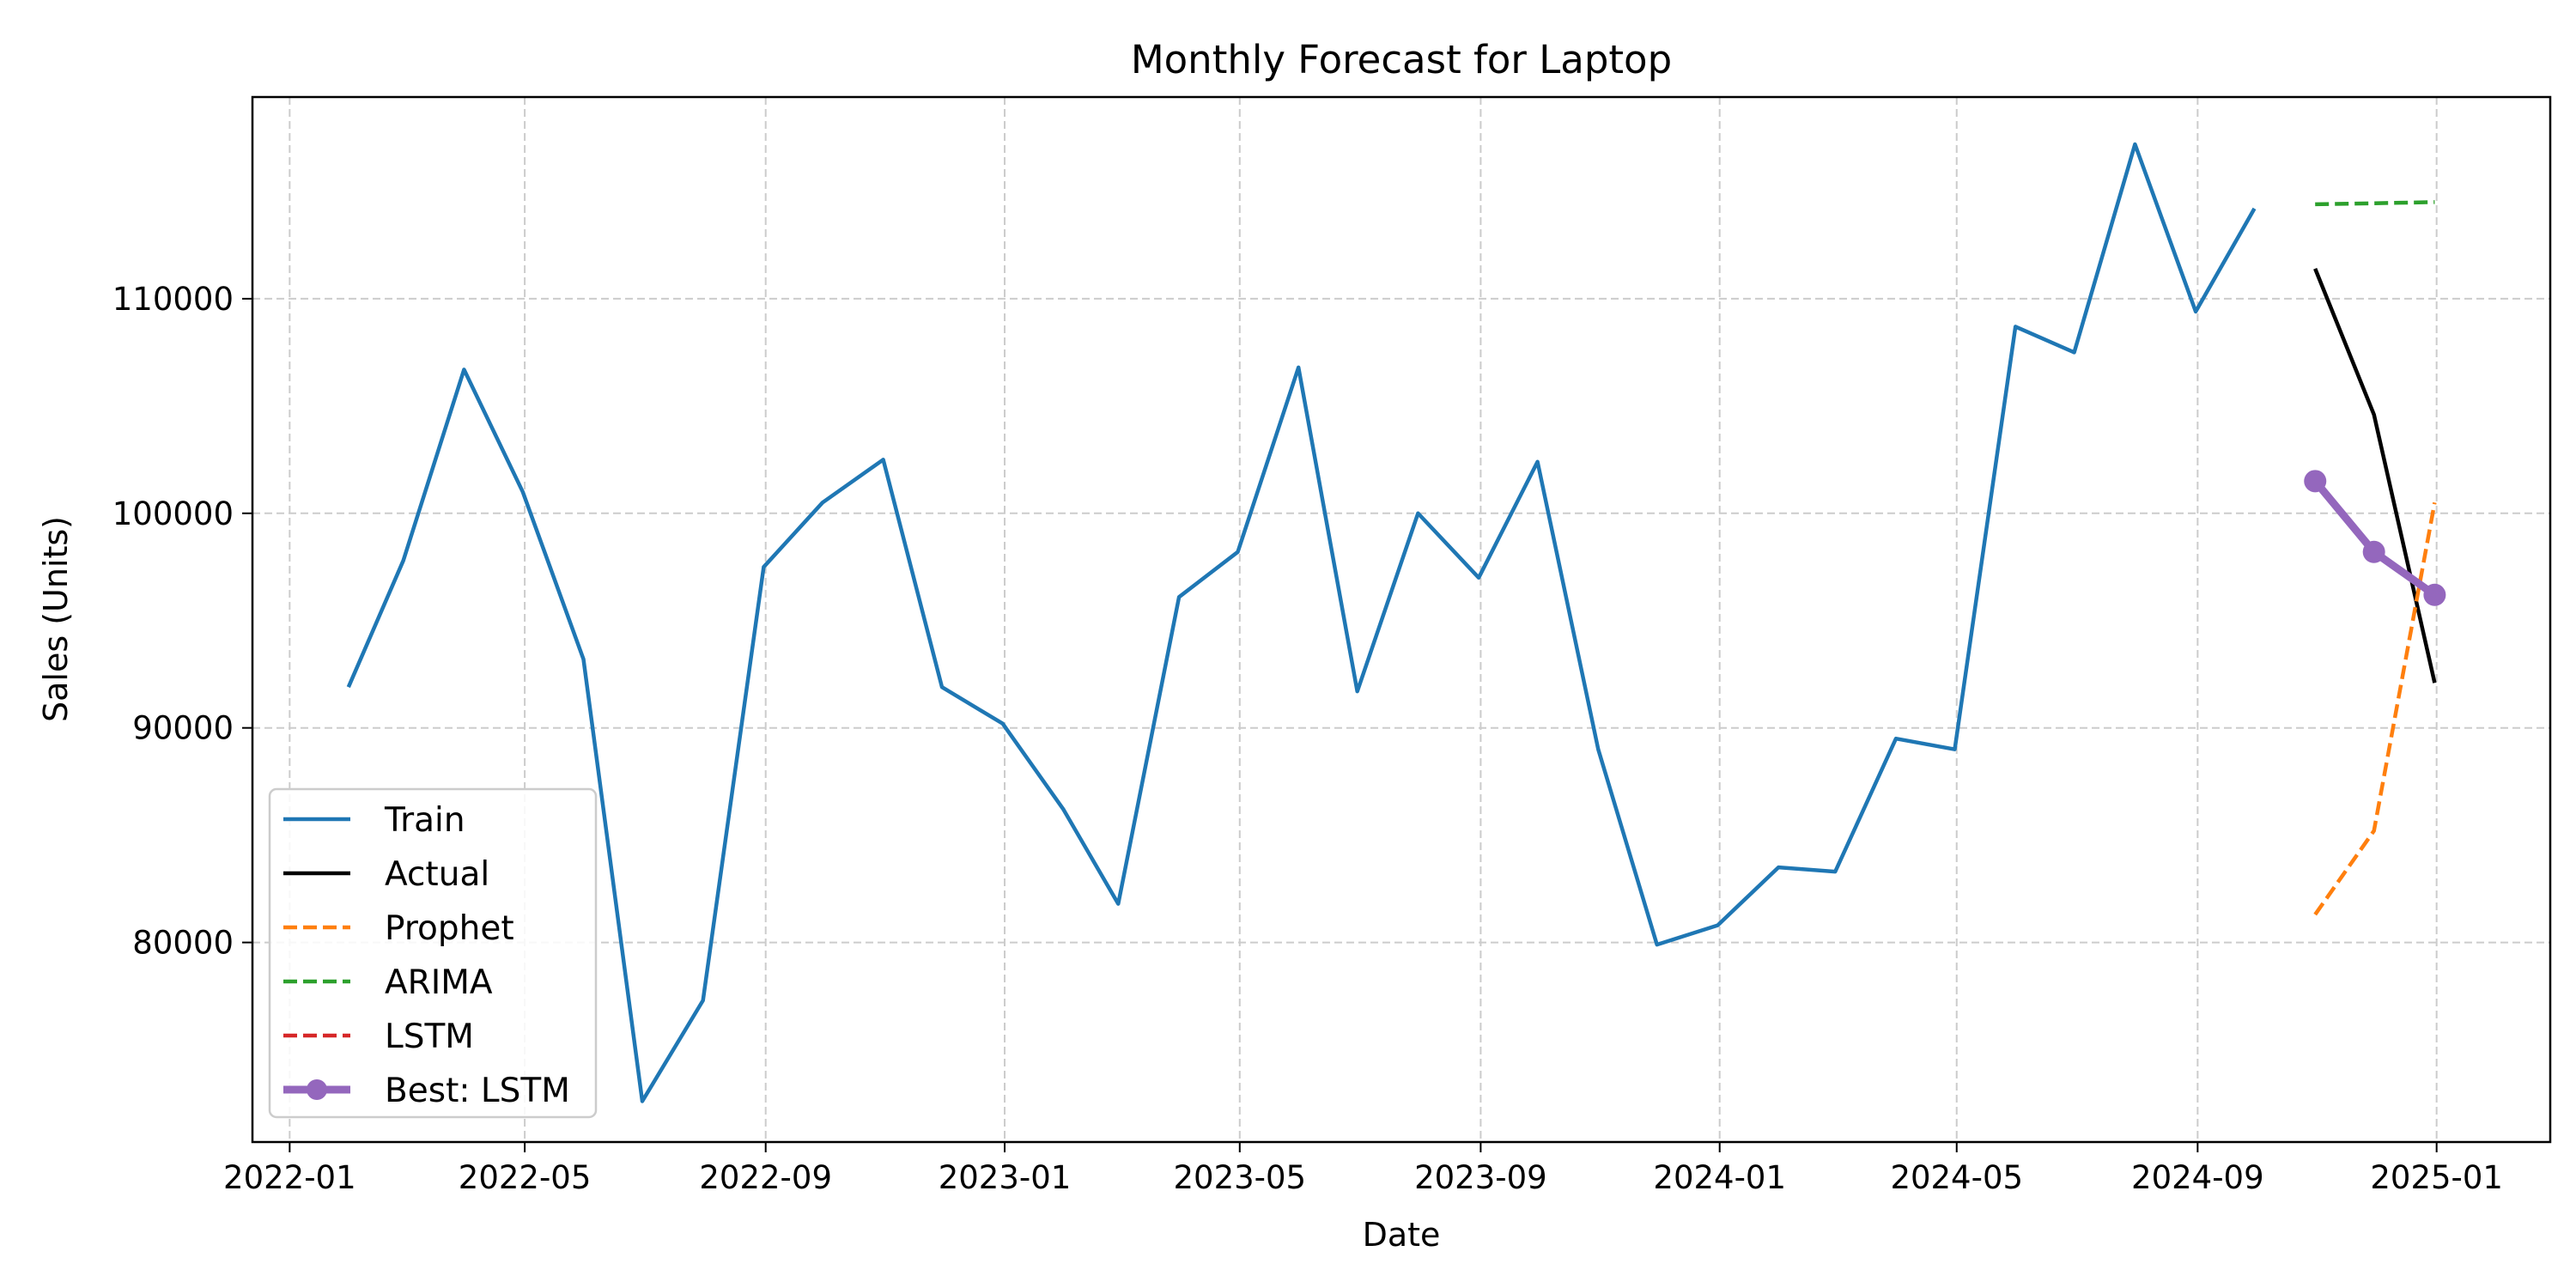 The width and height of the screenshot is (2576, 1288). I want to click on chart-title: Monthly Forecast for Laptop, so click(1401, 59).